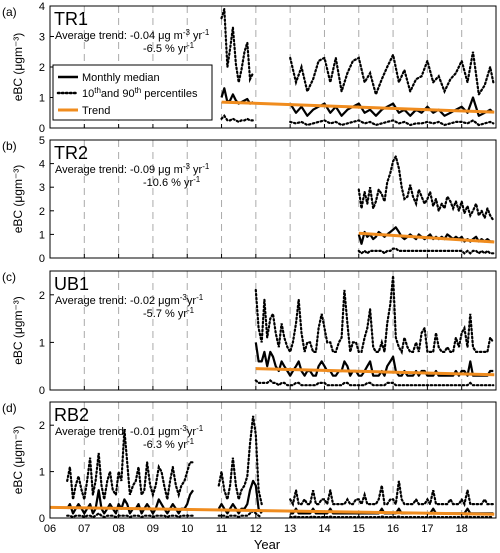 Image resolution: width=500 pixels, height=553 pixels. Describe the element at coordinates (165, 49) in the screenshot. I see `trend-text-pct: -6.5 % yr` at that location.